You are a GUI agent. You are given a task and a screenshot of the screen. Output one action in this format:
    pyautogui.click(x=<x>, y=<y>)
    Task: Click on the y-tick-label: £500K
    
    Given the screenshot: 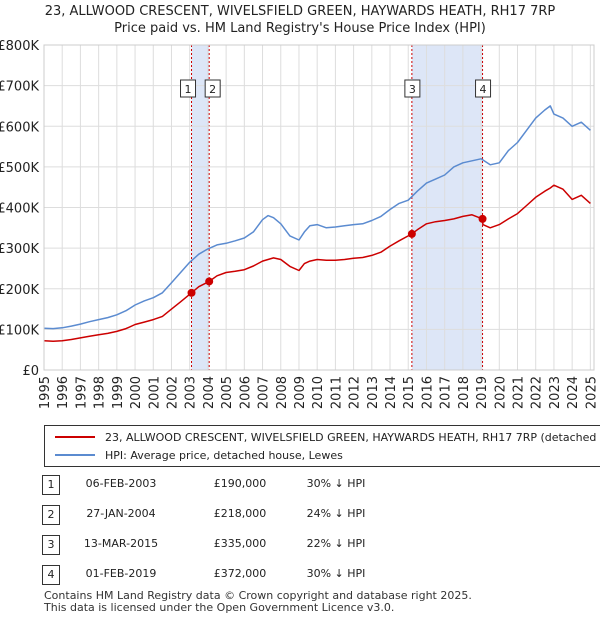 What is the action you would take?
    pyautogui.click(x=19, y=168)
    